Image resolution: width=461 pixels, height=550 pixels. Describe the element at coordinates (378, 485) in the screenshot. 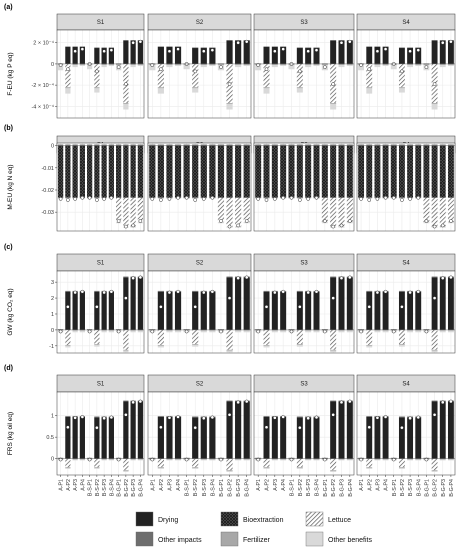

I see `x-tick-label: A-P3` at that location.